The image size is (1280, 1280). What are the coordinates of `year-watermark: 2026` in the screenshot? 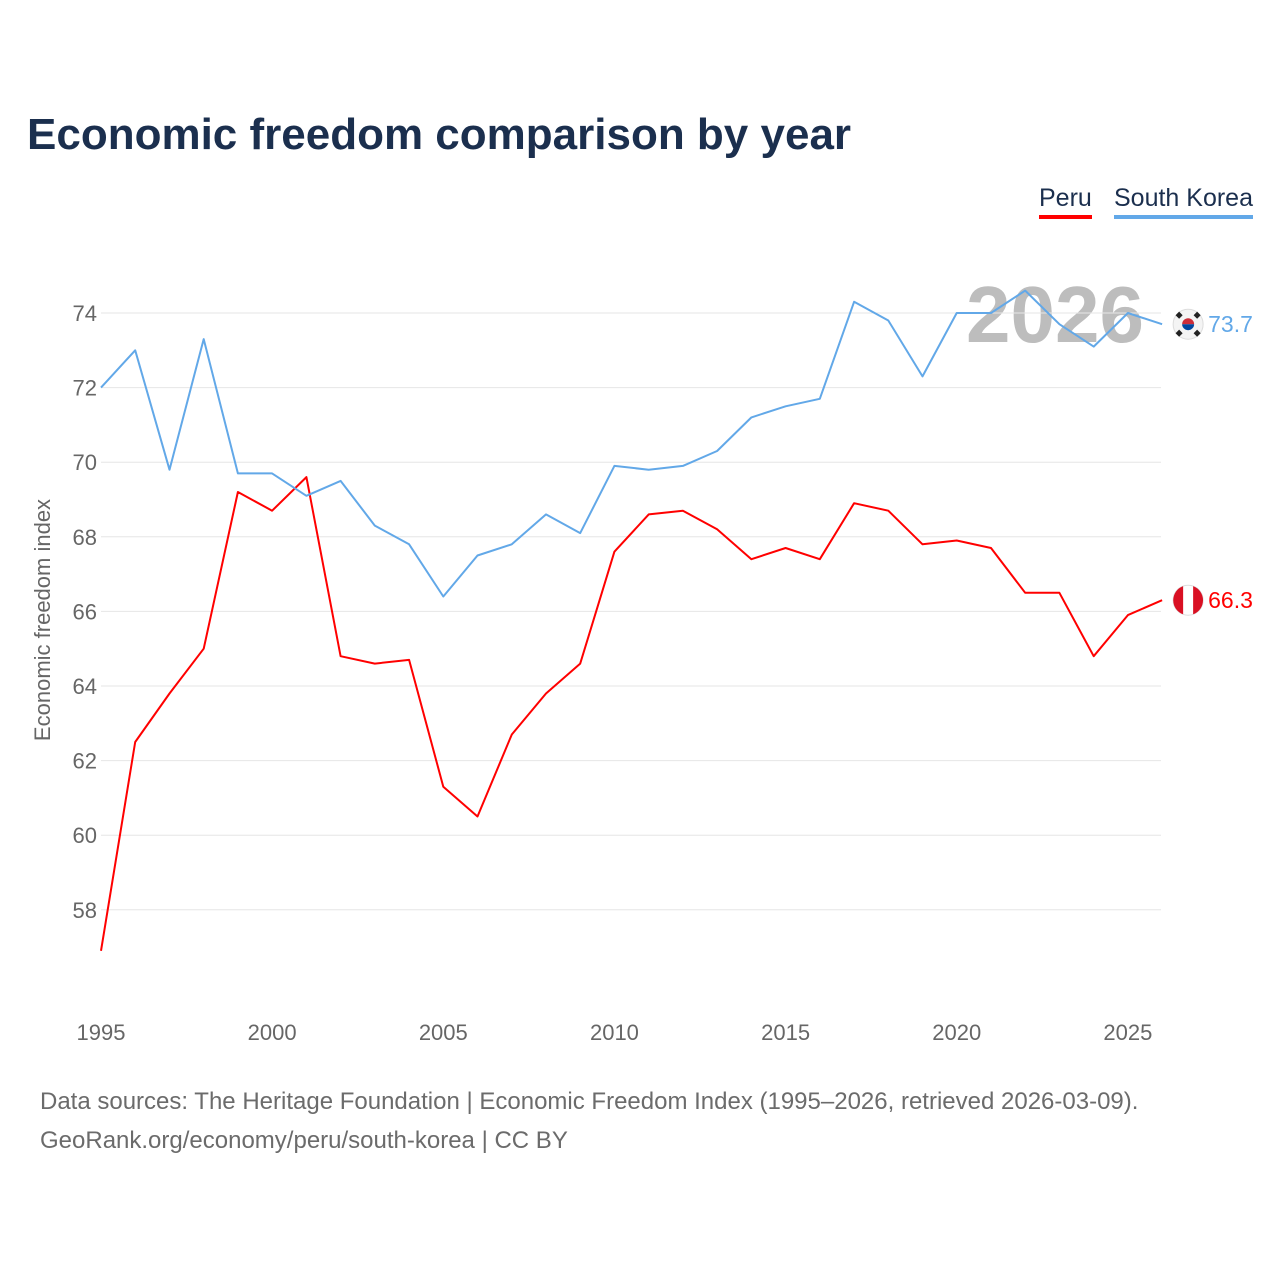 It's located at (1055, 314).